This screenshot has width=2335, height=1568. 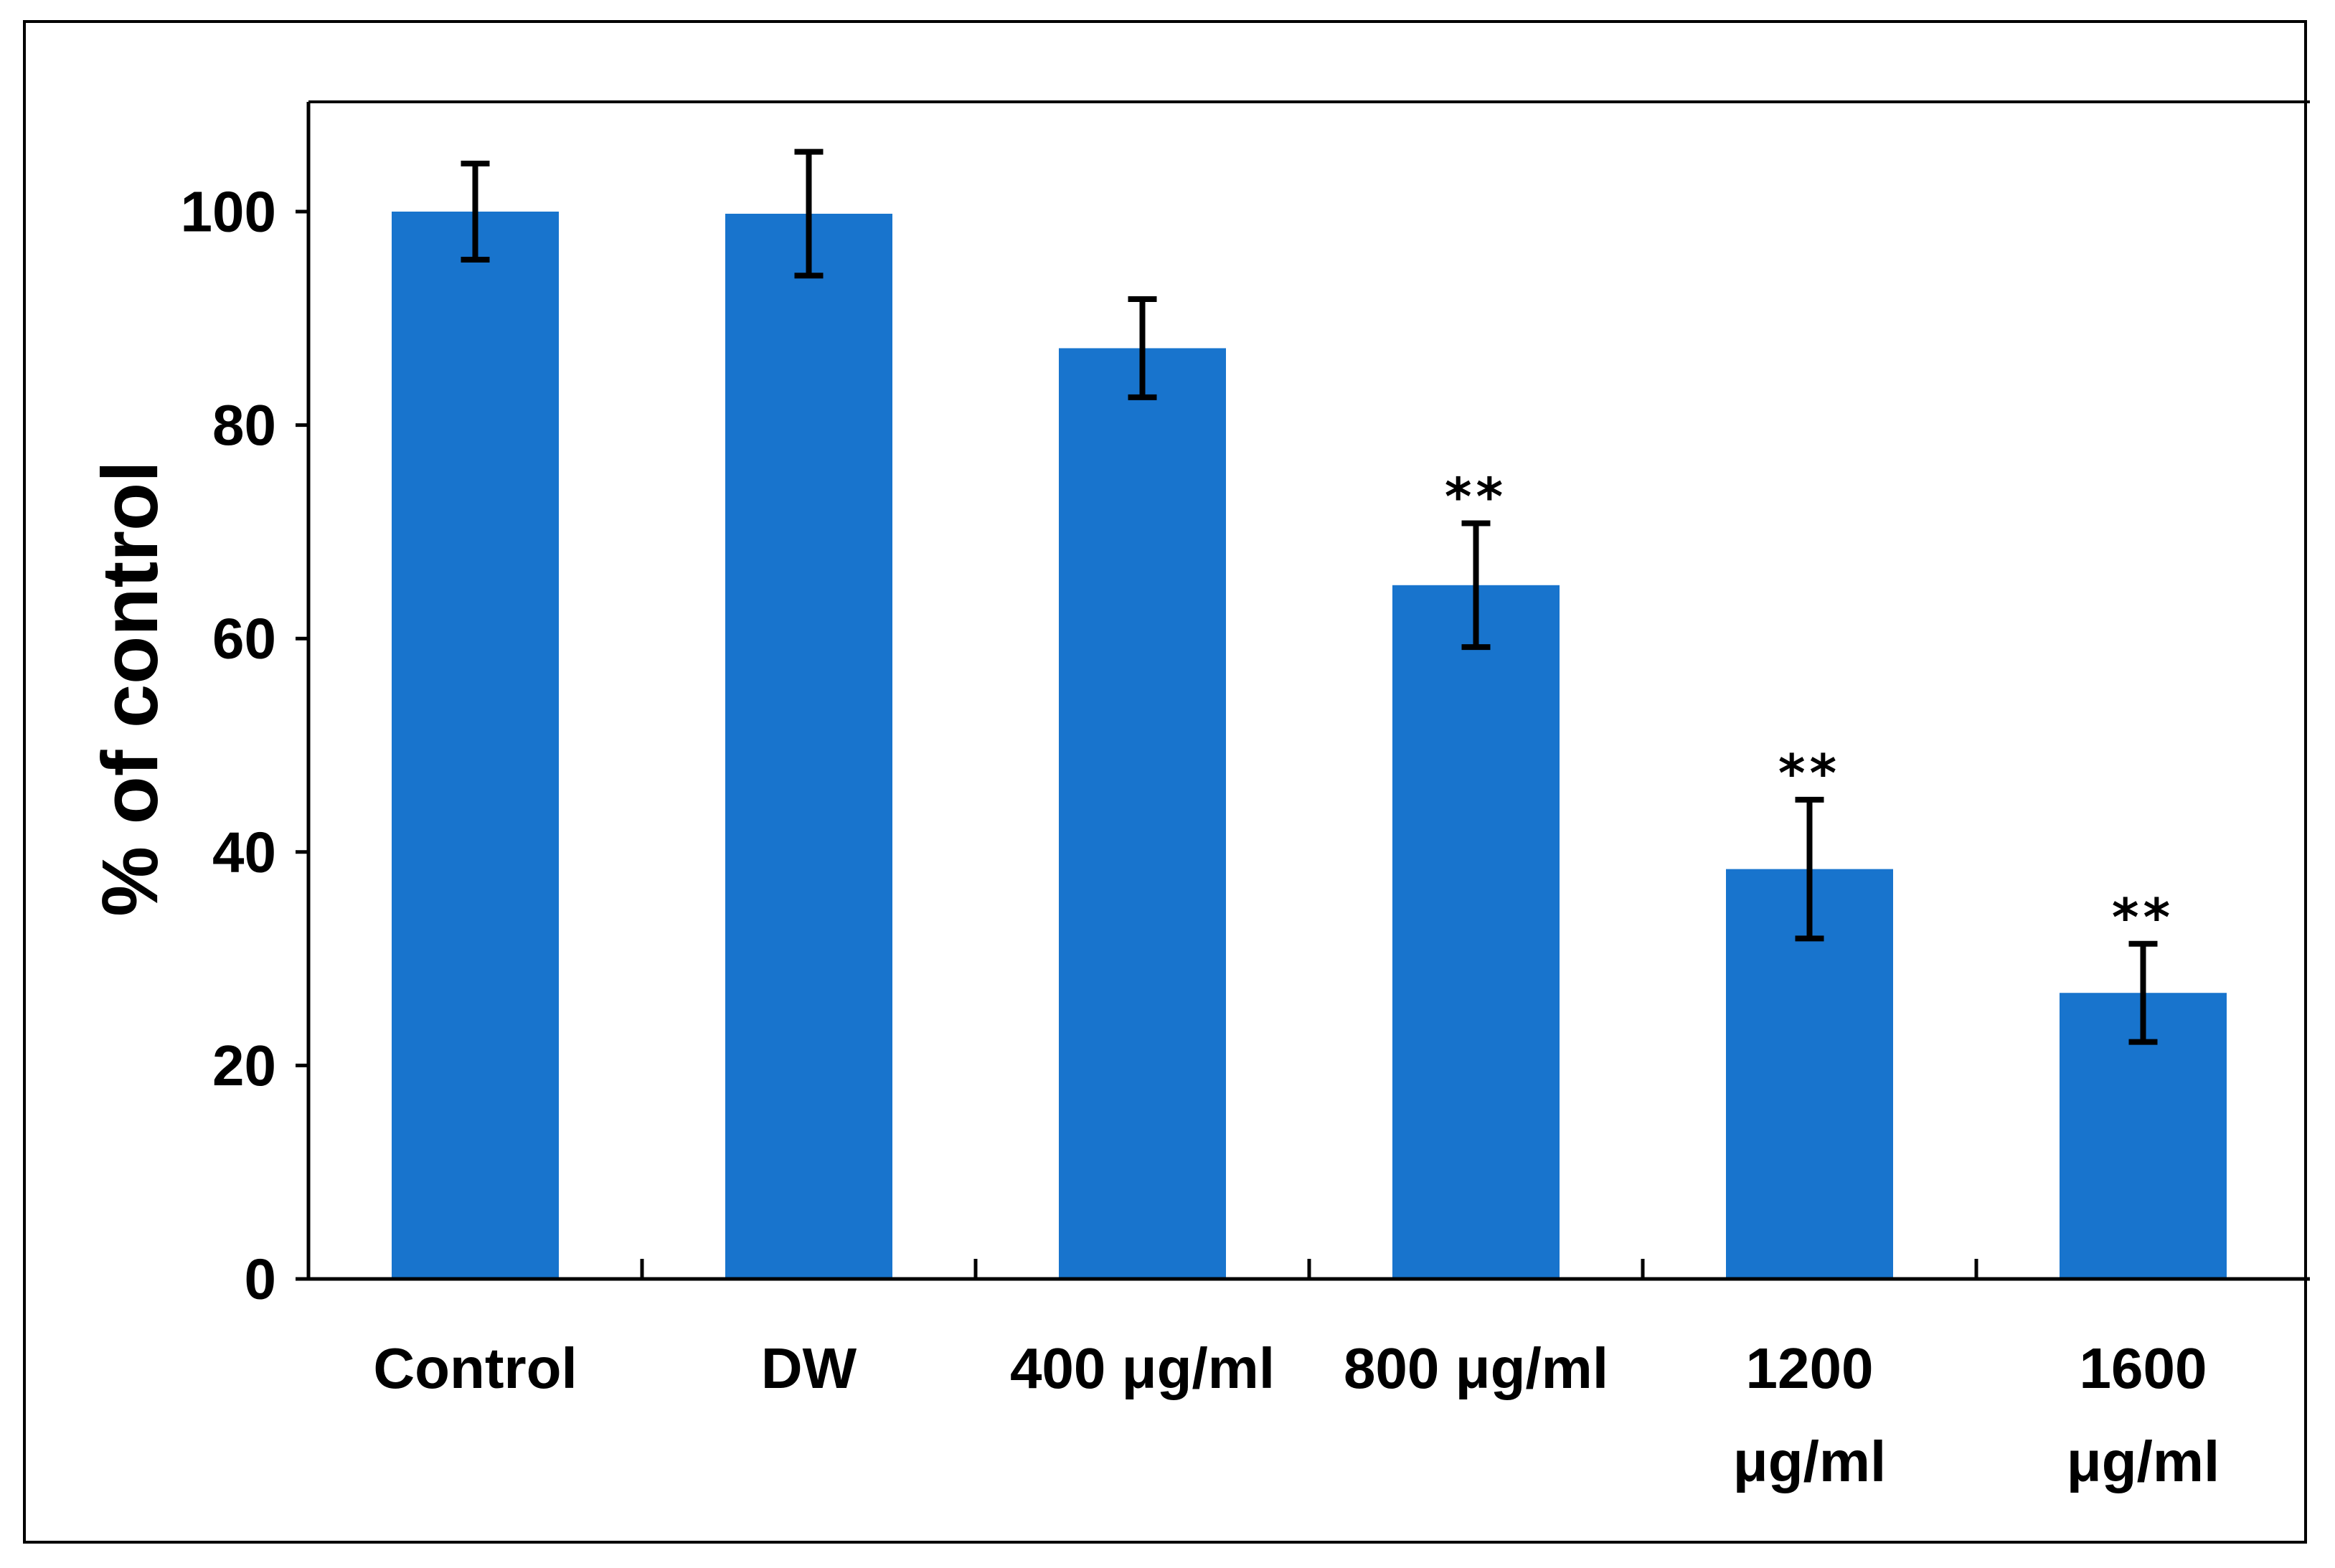 What do you see at coordinates (1809, 773) in the screenshot?
I see `significance-mark-4: **` at bounding box center [1809, 773].